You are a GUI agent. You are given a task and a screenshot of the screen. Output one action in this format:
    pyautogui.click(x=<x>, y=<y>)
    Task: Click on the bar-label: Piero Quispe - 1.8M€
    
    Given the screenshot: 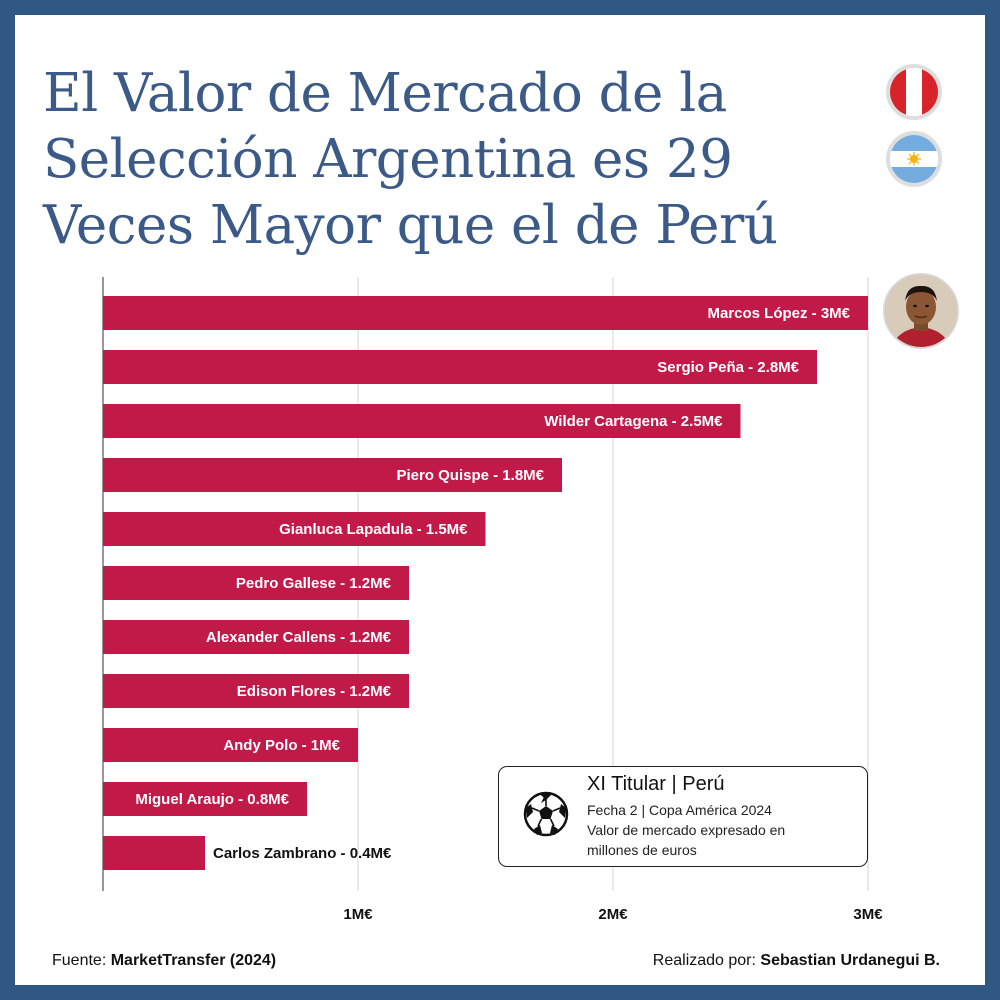 What is the action you would take?
    pyautogui.click(x=470, y=475)
    